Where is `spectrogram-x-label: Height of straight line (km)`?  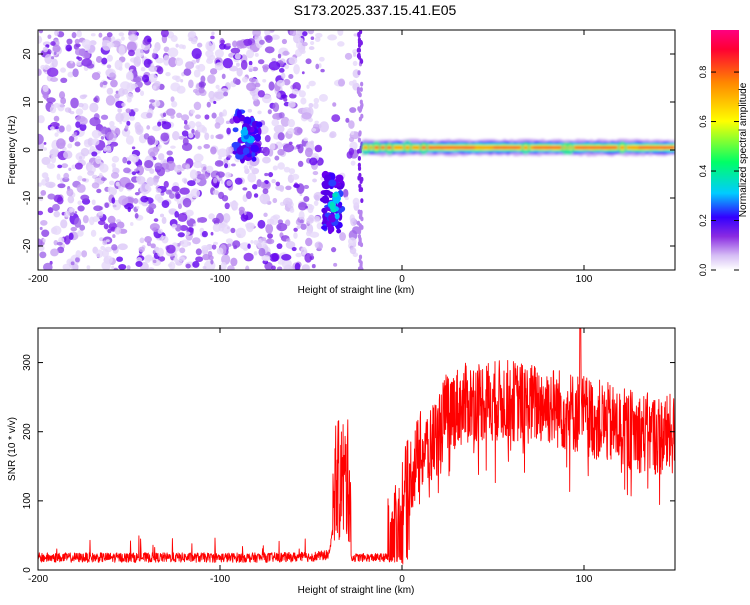 spectrogram-x-label: Height of straight line (km) is located at coordinates (356, 290).